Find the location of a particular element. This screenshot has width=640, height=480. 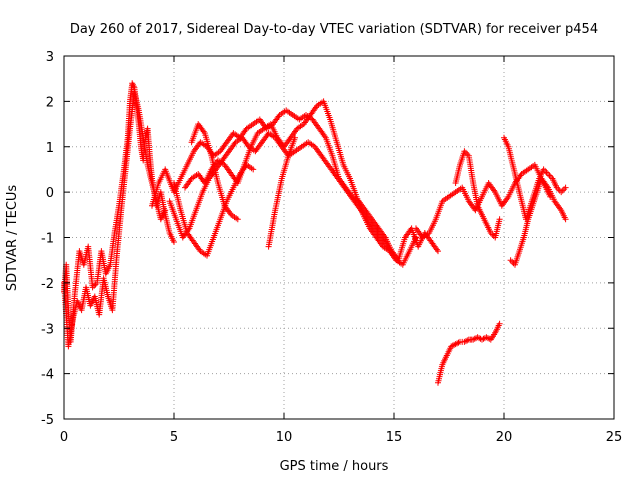

y-tick-label: 1 is located at coordinates (50, 148).